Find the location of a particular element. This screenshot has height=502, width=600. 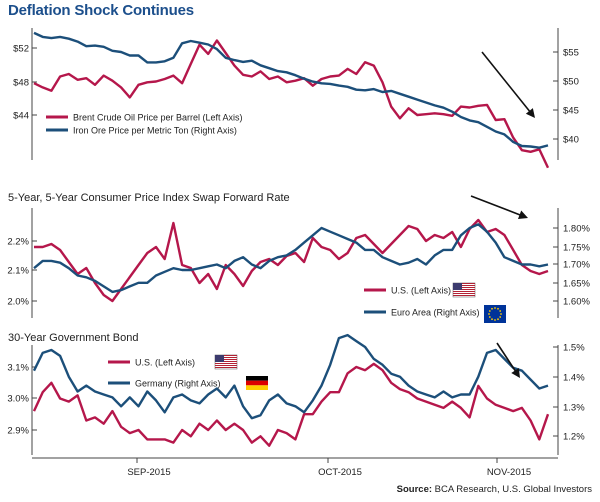

right-tick-label: 1.3% is located at coordinates (574, 408).